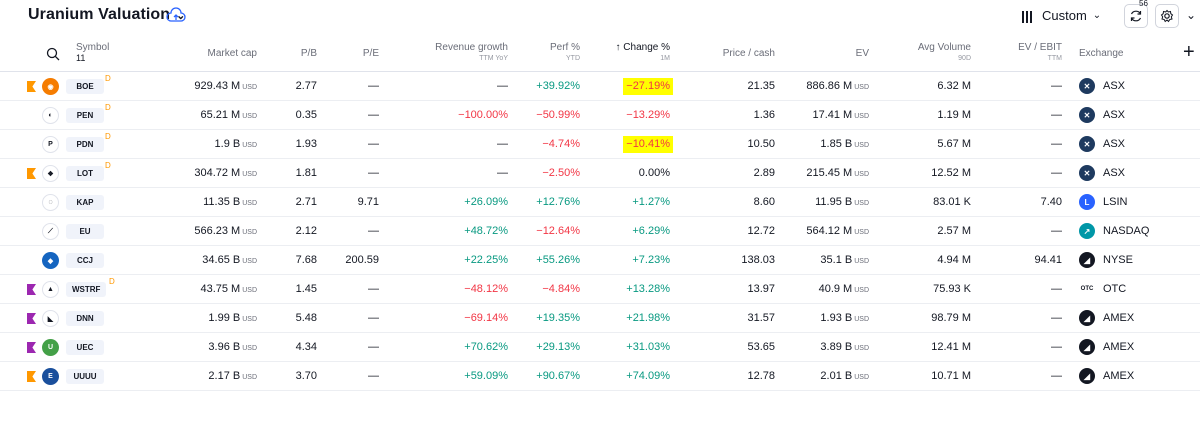  Describe the element at coordinates (648, 347) in the screenshot. I see `change-cell: +31.03%` at that location.